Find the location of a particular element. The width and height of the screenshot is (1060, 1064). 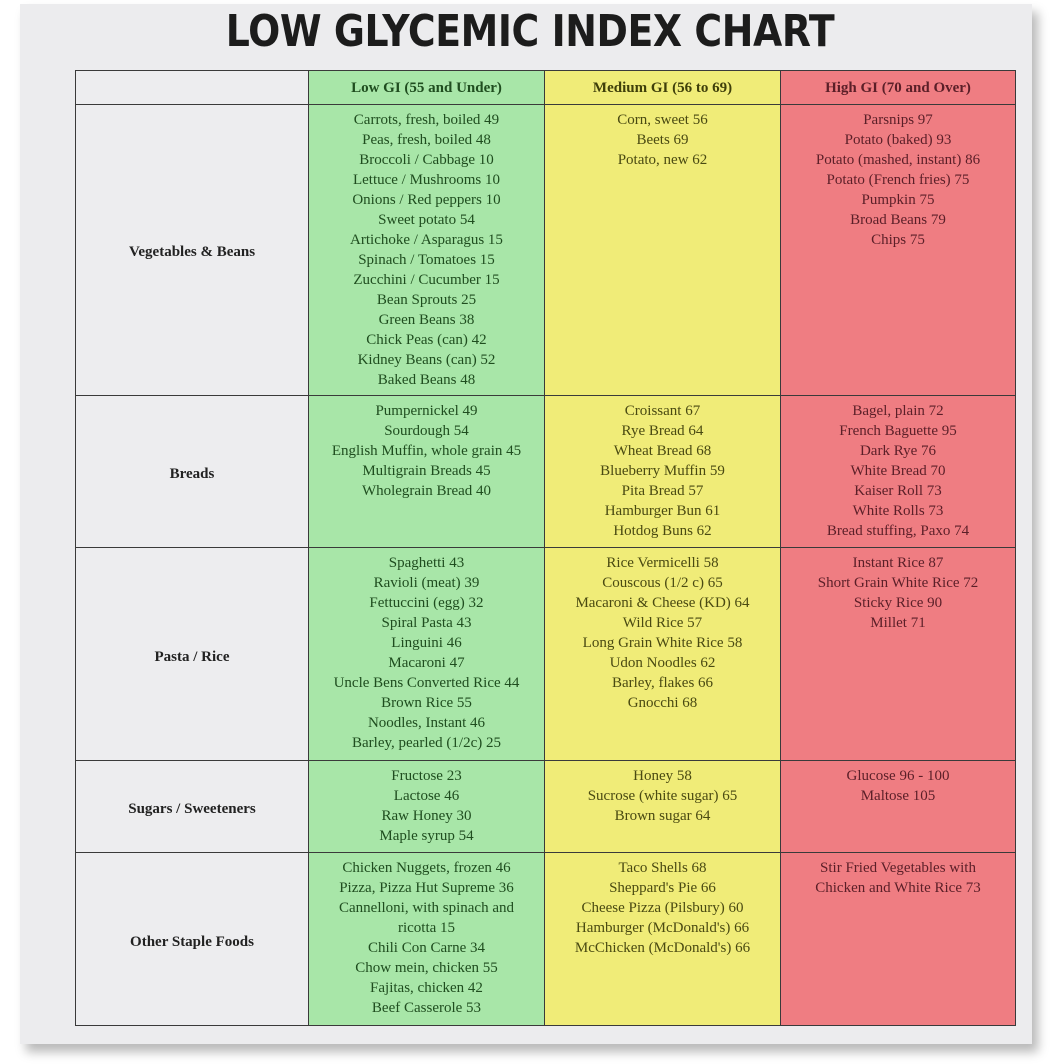

food-item: Macaroni & Cheese (KD) 64 is located at coordinates (662, 603).